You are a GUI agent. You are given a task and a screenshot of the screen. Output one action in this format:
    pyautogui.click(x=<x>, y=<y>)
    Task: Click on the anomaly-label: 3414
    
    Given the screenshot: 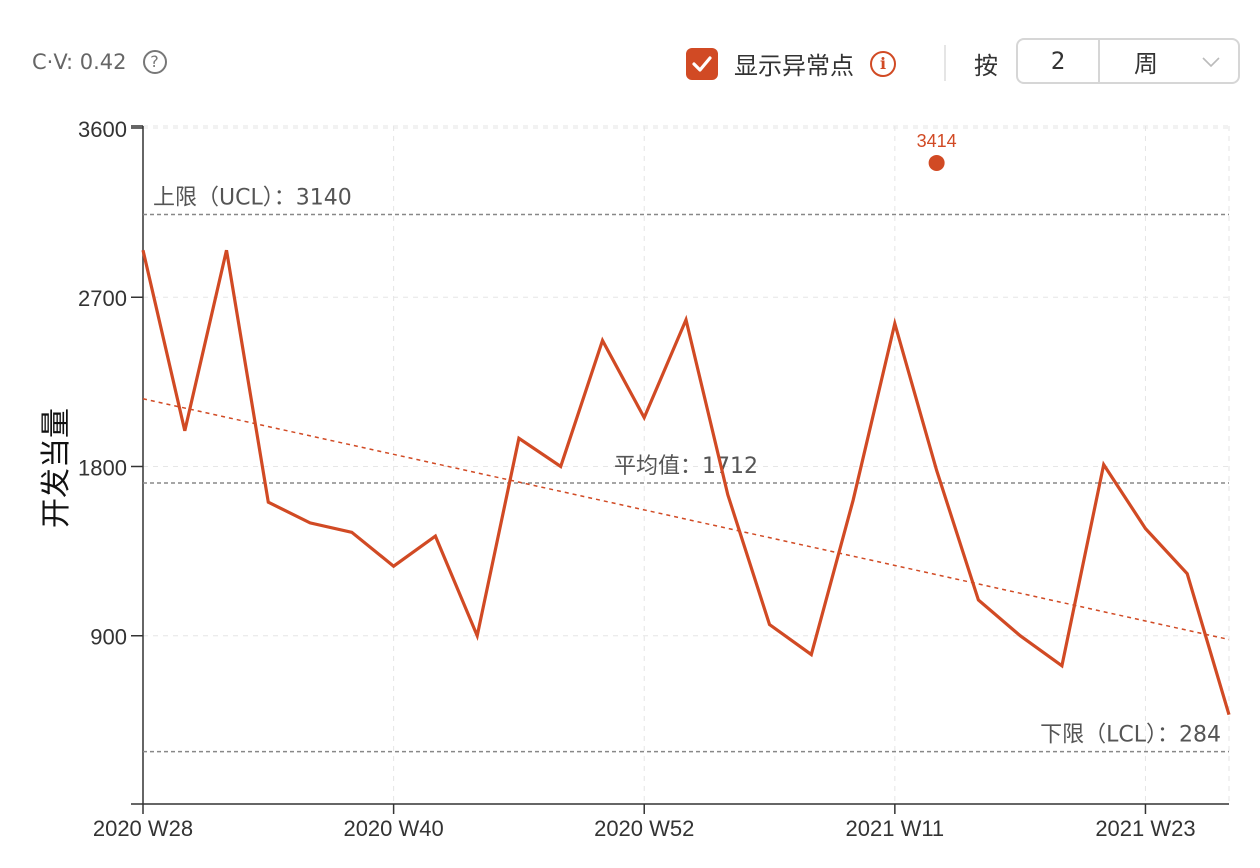 What is the action you would take?
    pyautogui.click(x=937, y=141)
    